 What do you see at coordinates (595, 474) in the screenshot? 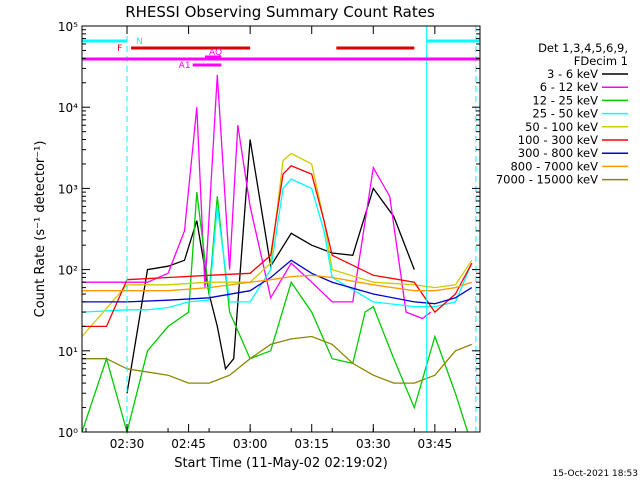
I see `timestamp: 15-Oct-2021 18:53` at bounding box center [595, 474].